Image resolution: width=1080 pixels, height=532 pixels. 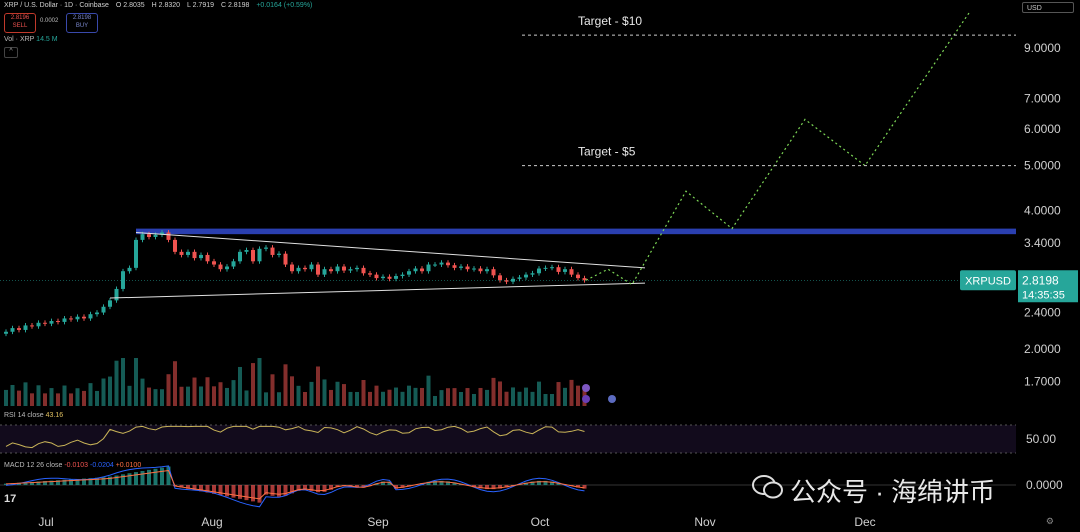 I want to click on high-value: H 2.8320, so click(x=166, y=5).